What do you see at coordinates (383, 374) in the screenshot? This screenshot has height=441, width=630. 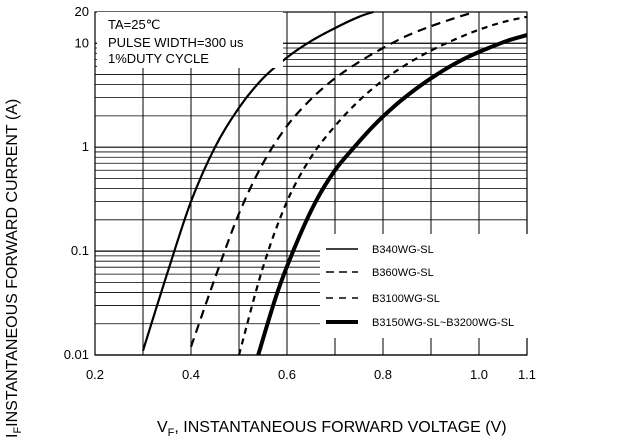 I see `x-tick-label: 0.8` at bounding box center [383, 374].